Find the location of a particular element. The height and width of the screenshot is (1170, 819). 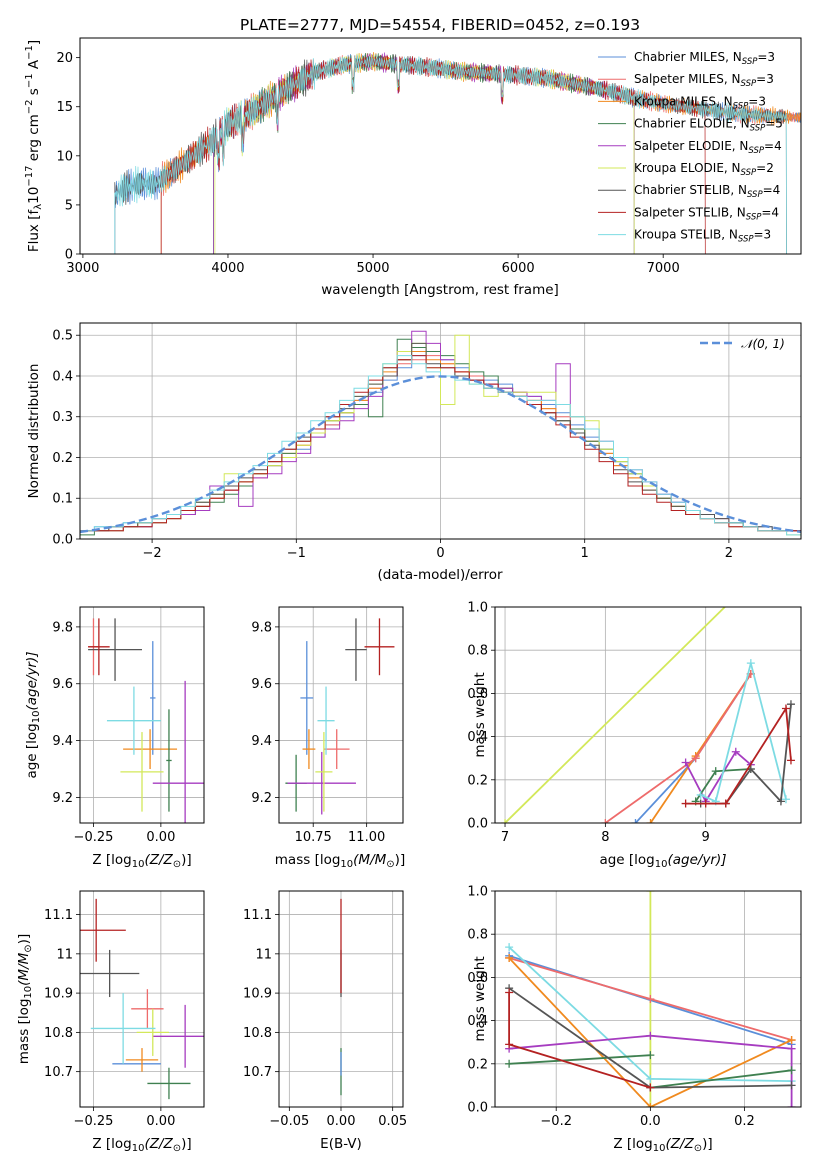

residuals-xtick-label: 2 is located at coordinates (729, 553).